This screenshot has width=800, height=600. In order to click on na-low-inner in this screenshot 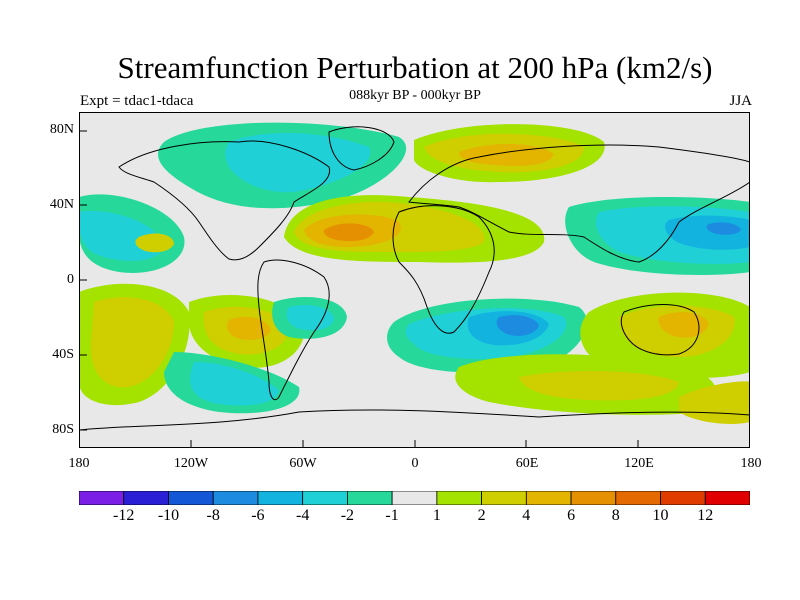, I will do `click(298, 162)`.